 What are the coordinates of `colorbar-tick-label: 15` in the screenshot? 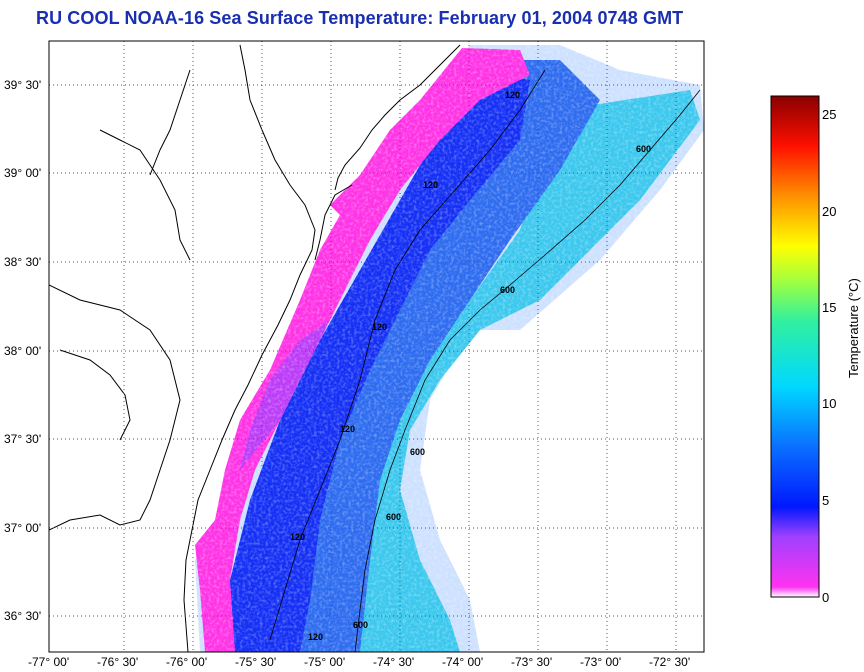 It's located at (829, 307).